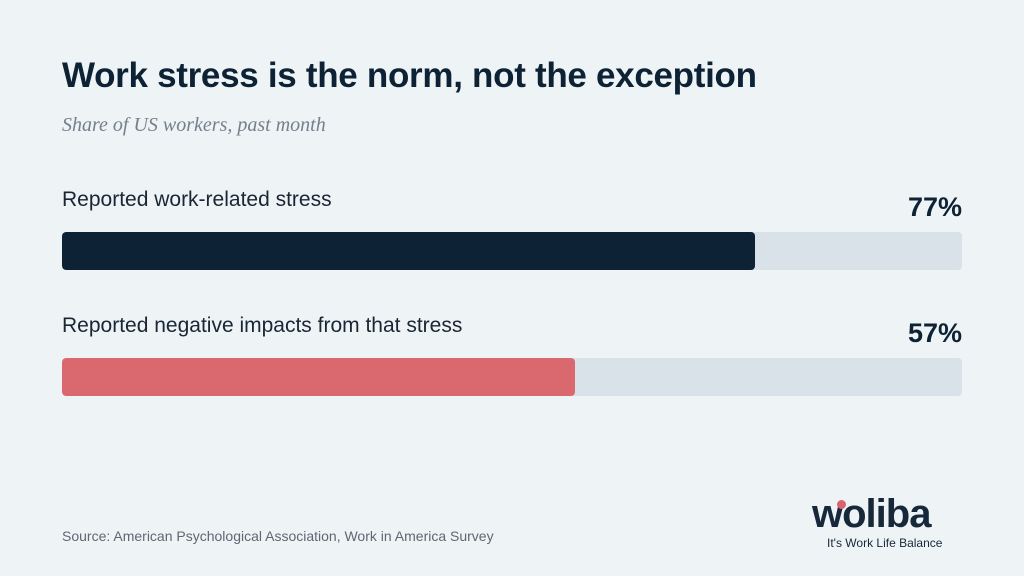 The image size is (1024, 576). I want to click on bar-value-label-1: 77%, so click(934, 207).